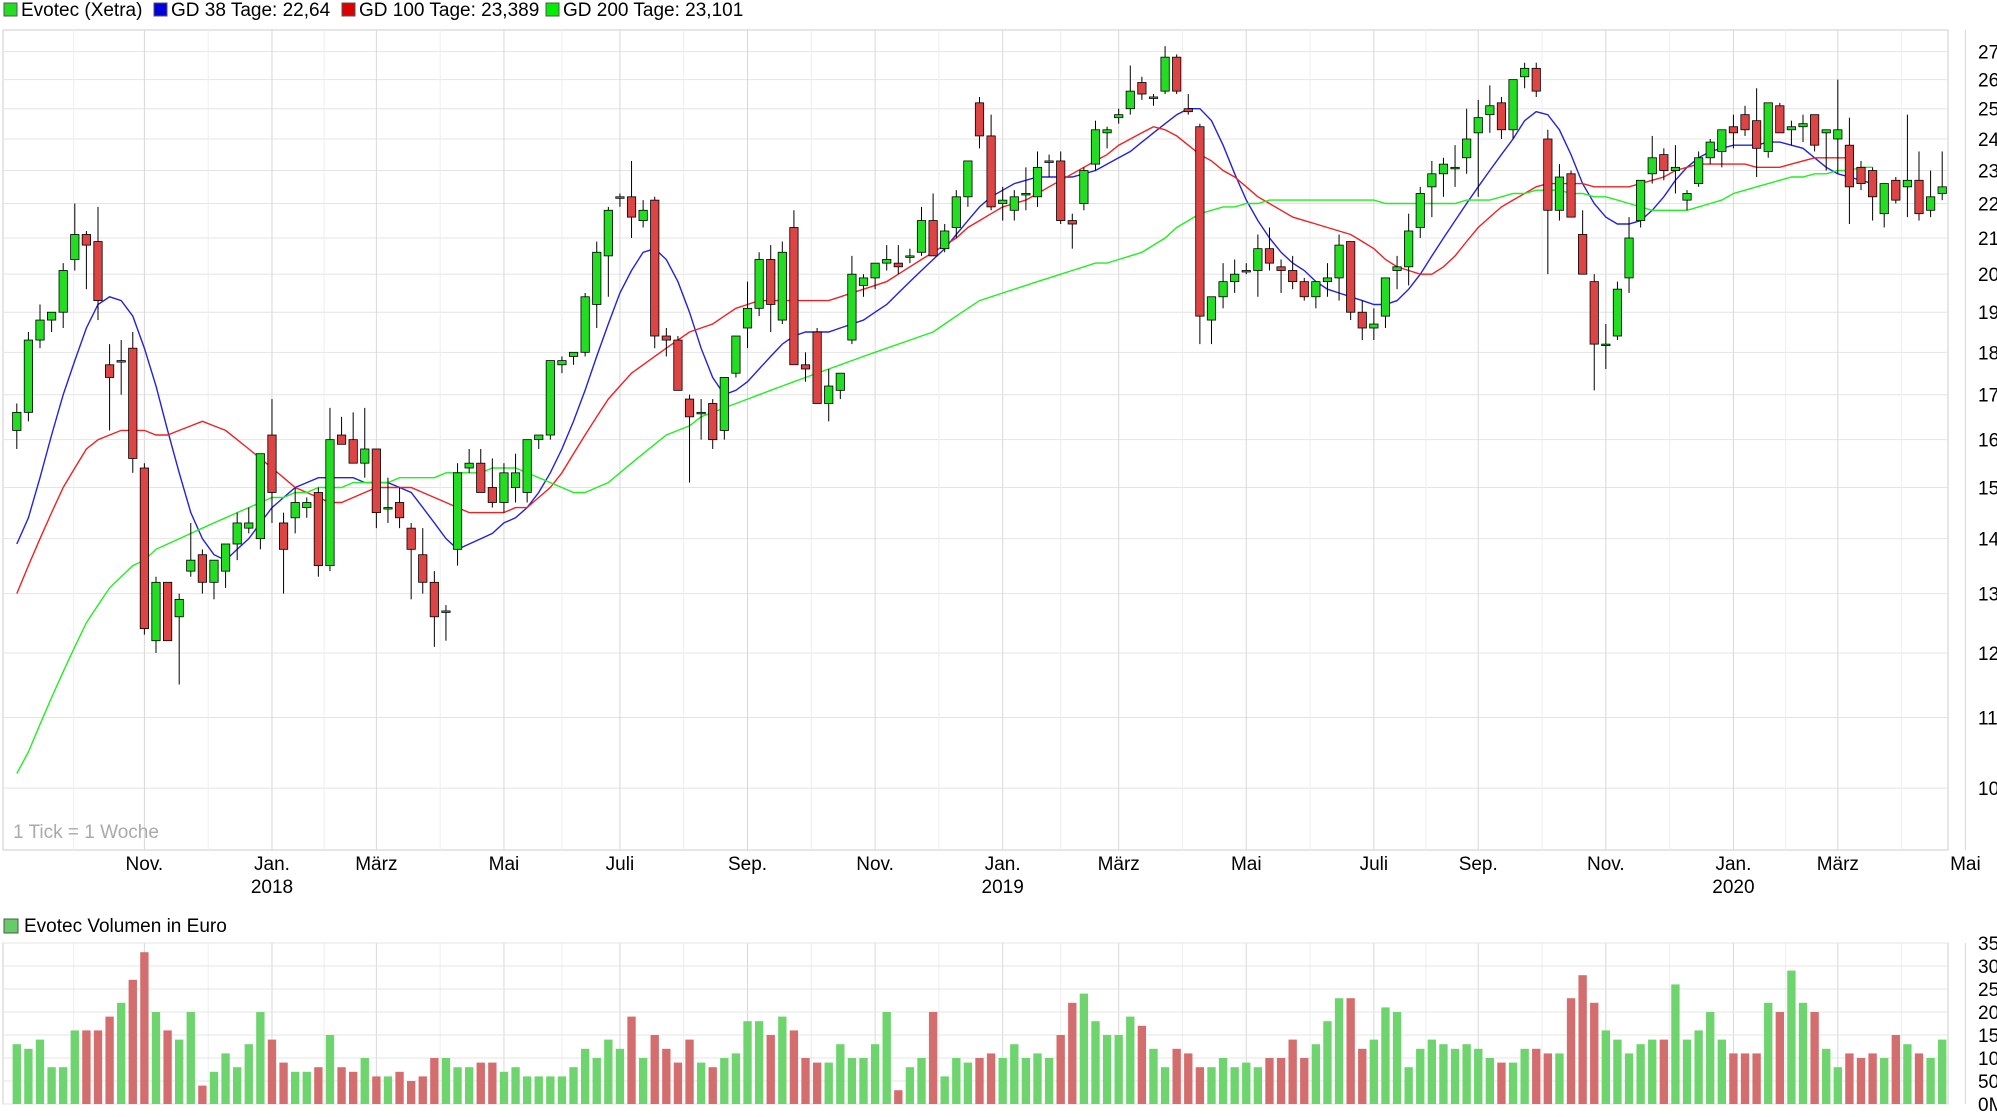  Describe the element at coordinates (125, 926) in the screenshot. I see `volume-title: Evotec Volumen in Euro` at that location.